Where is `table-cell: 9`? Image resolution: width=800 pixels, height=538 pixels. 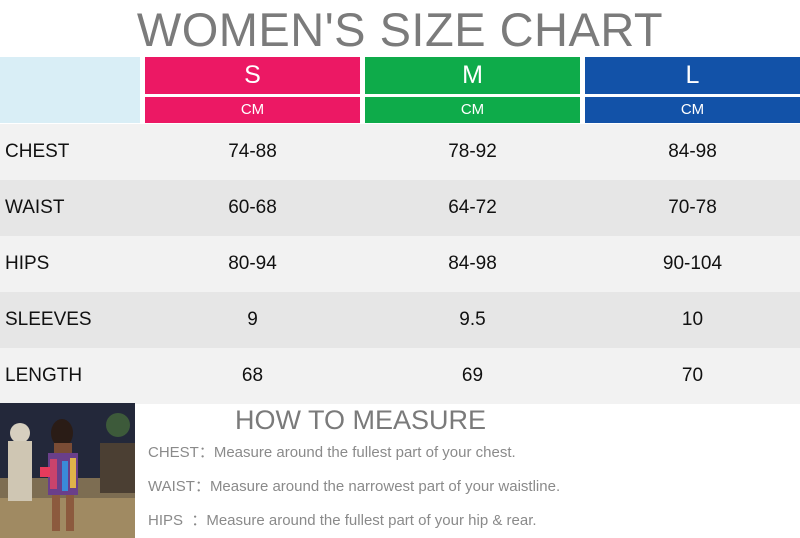 table-cell: 9 is located at coordinates (252, 319).